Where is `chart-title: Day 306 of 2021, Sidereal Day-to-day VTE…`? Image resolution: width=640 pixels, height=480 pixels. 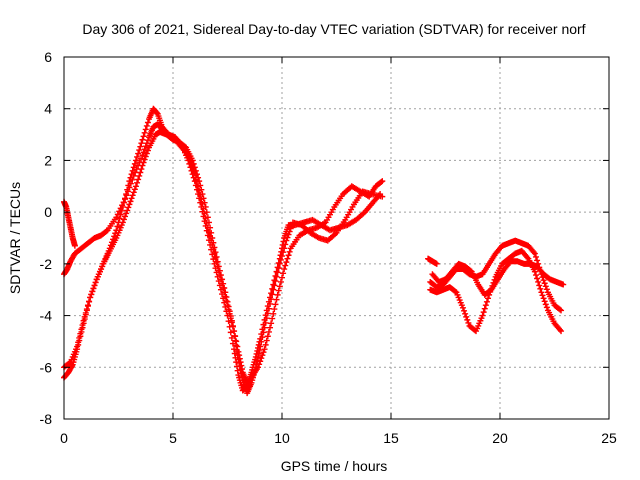 chart-title: Day 306 of 2021, Sidereal Day-to-day VTE… is located at coordinates (333, 29).